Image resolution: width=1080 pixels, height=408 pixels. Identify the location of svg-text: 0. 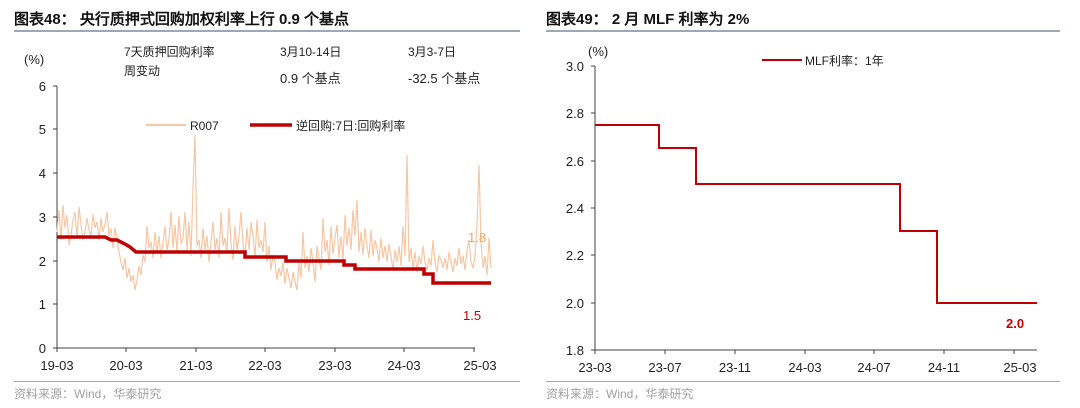
(42, 348).